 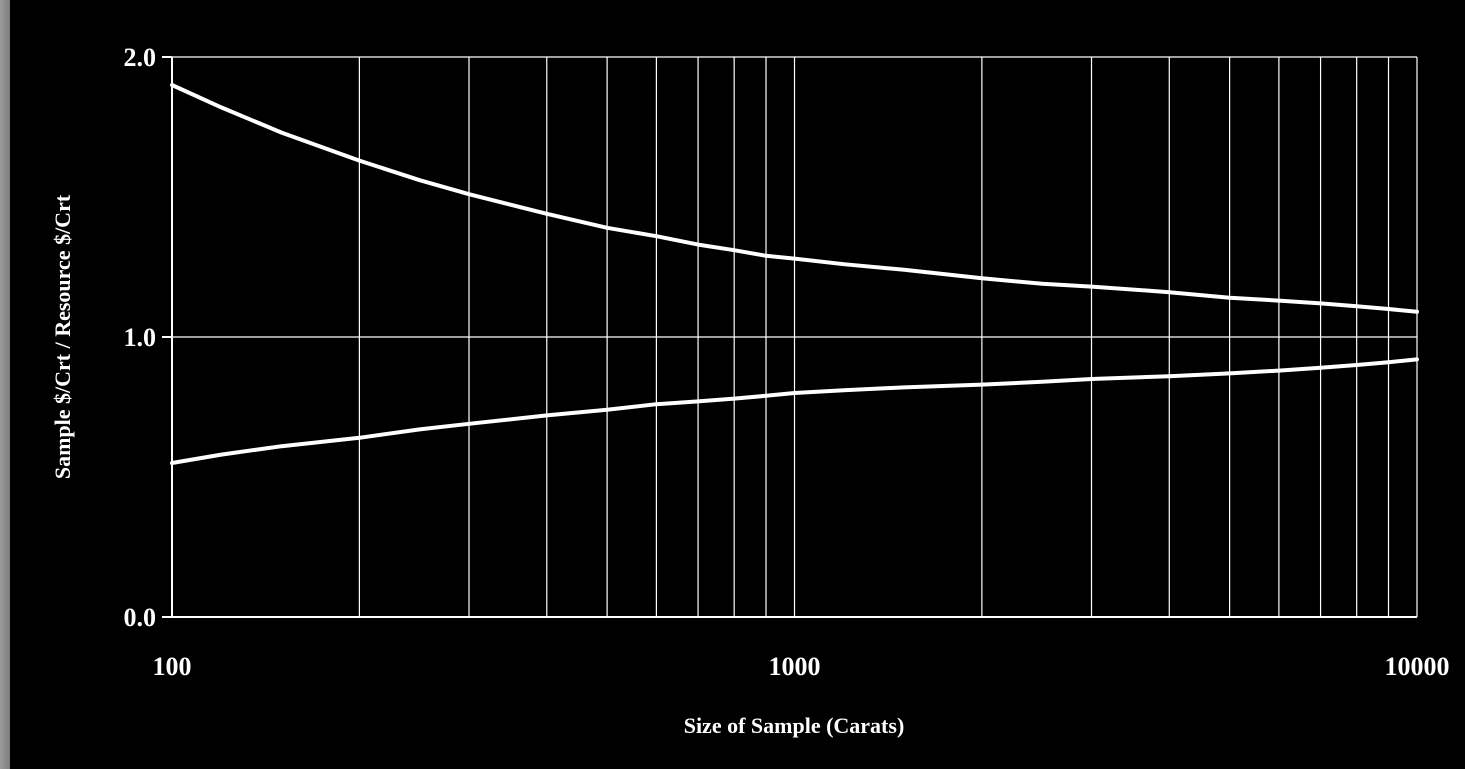 What do you see at coordinates (172, 666) in the screenshot?
I see `x-tick-label: 100` at bounding box center [172, 666].